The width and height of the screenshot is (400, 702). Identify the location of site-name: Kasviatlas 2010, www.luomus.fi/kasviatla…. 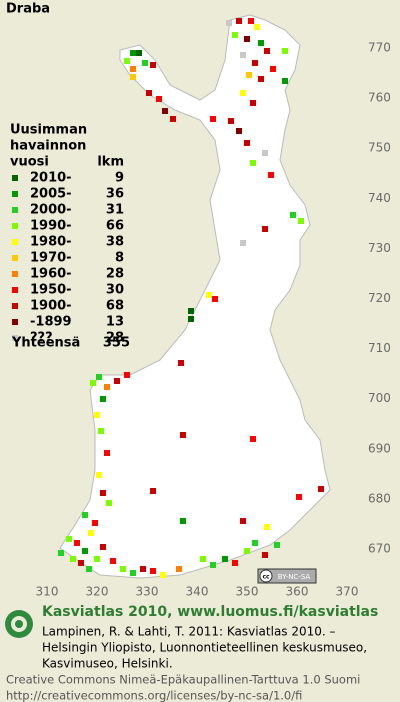
(210, 612).